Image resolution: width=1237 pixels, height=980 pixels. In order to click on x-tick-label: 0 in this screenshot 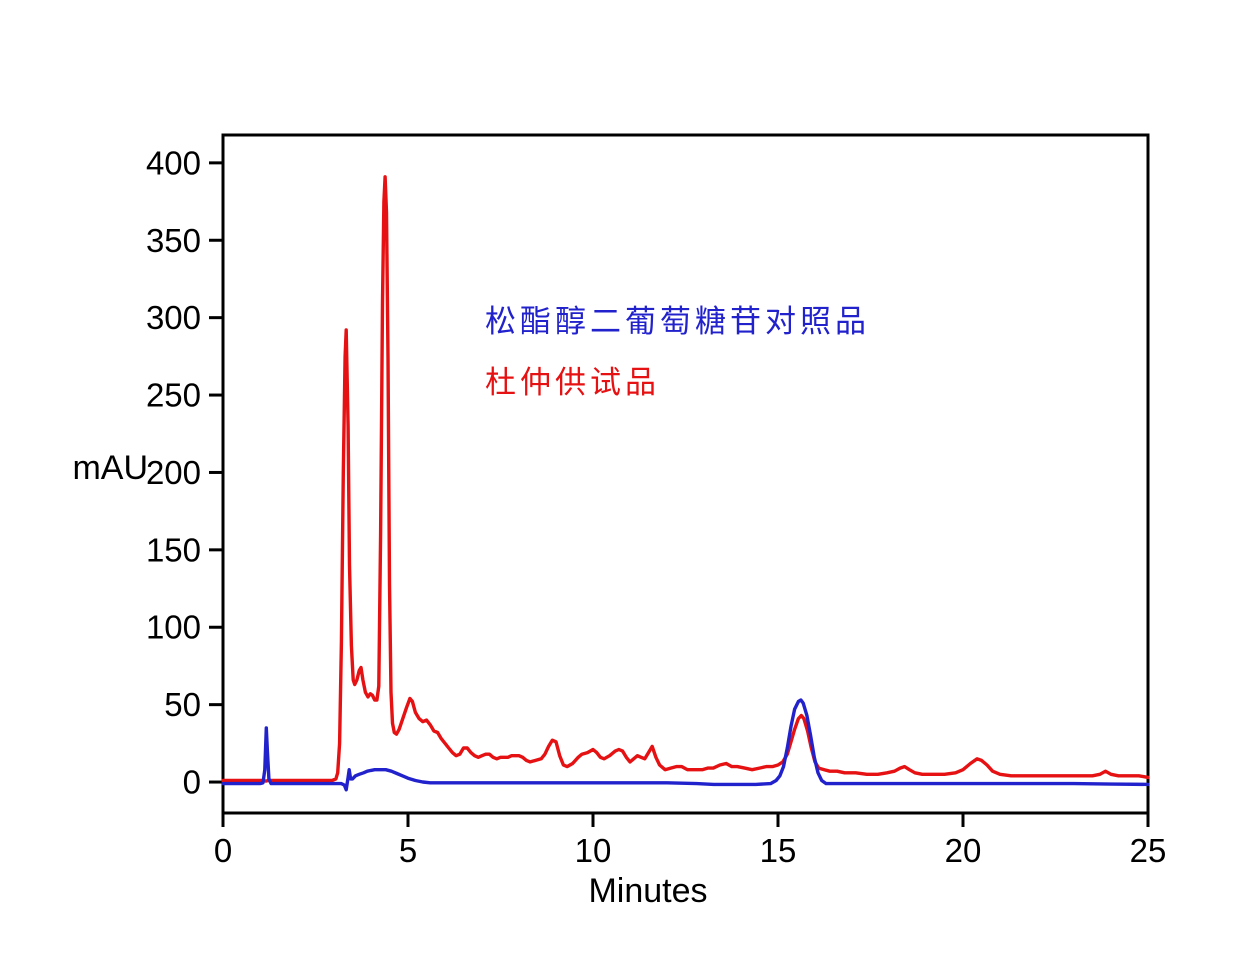, I will do `click(223, 850)`.